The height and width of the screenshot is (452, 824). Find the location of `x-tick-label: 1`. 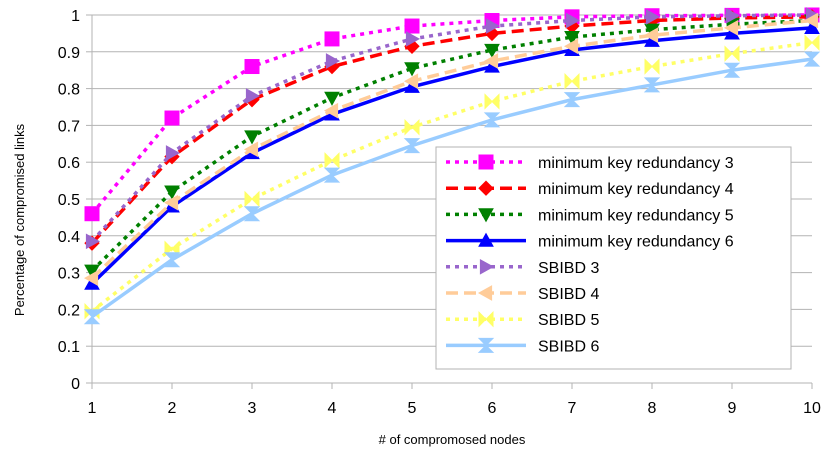

x-tick-label: 1 is located at coordinates (92, 408).